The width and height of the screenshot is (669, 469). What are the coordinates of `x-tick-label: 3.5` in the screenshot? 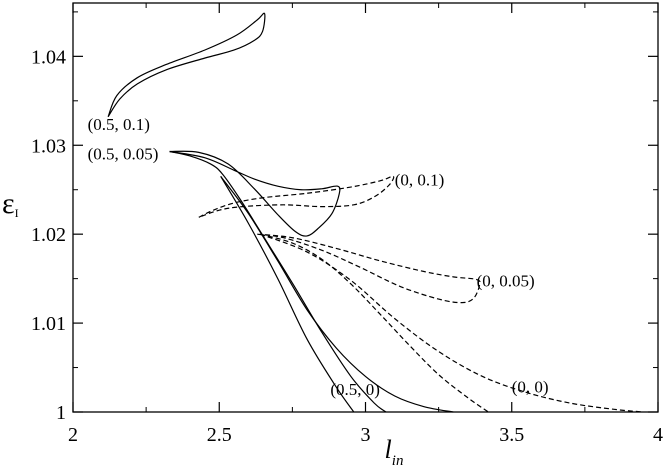 It's located at (511, 435).